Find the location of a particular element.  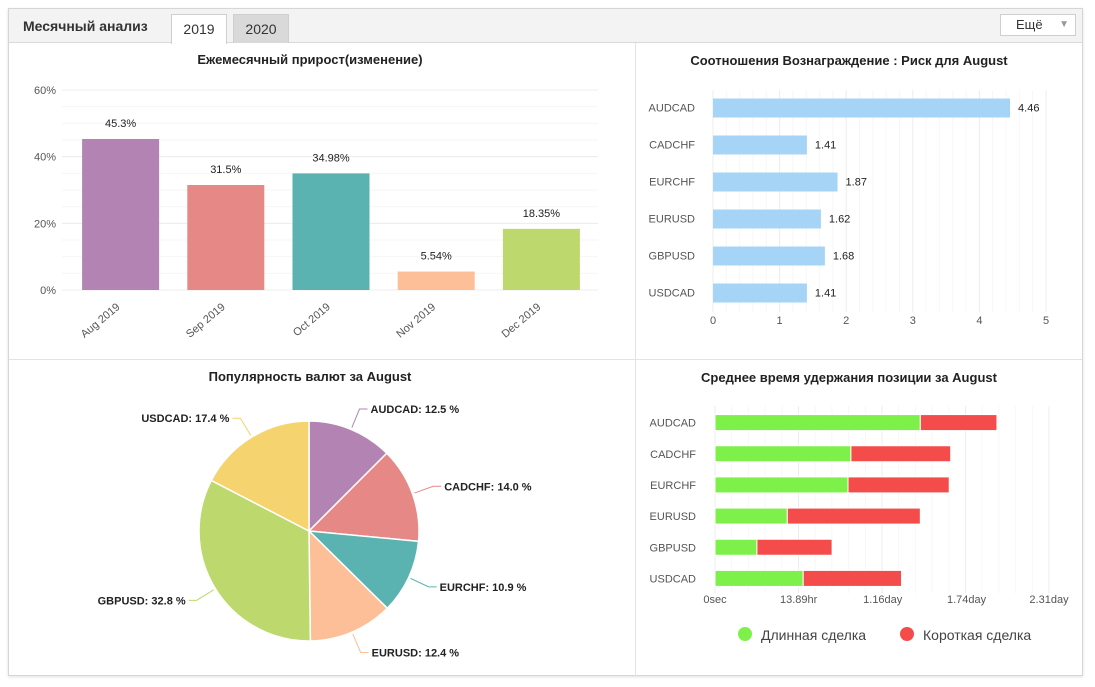

bar-value-label: 1.62 is located at coordinates (839, 220).